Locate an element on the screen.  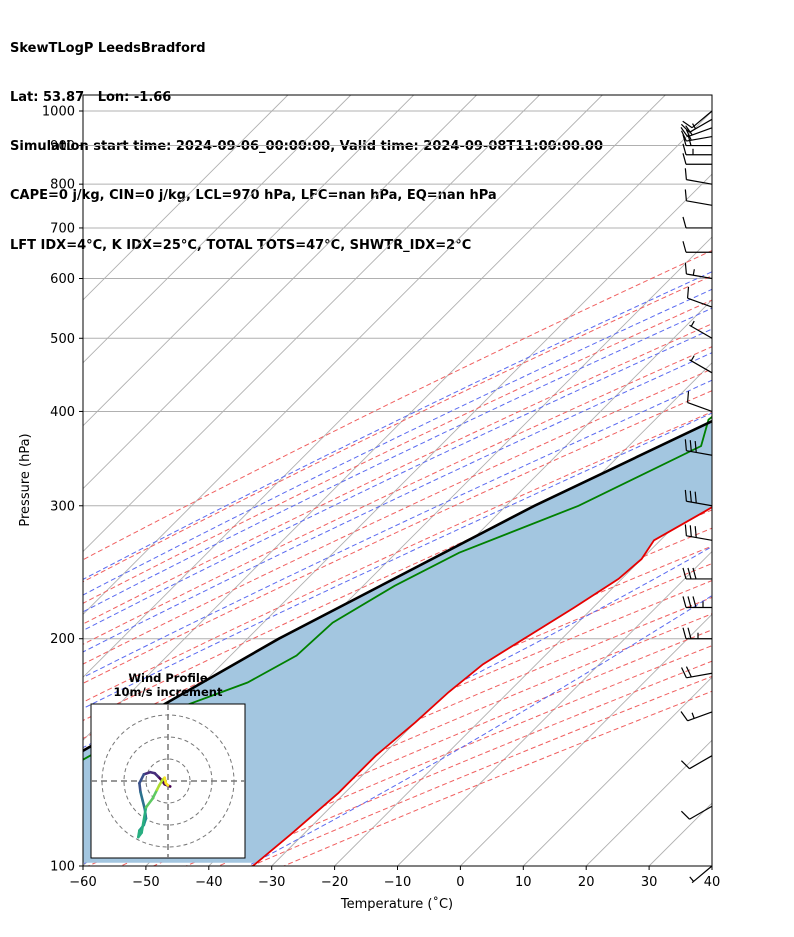
hodograph-subtitle: 10m/s increment is located at coordinates (168, 692).